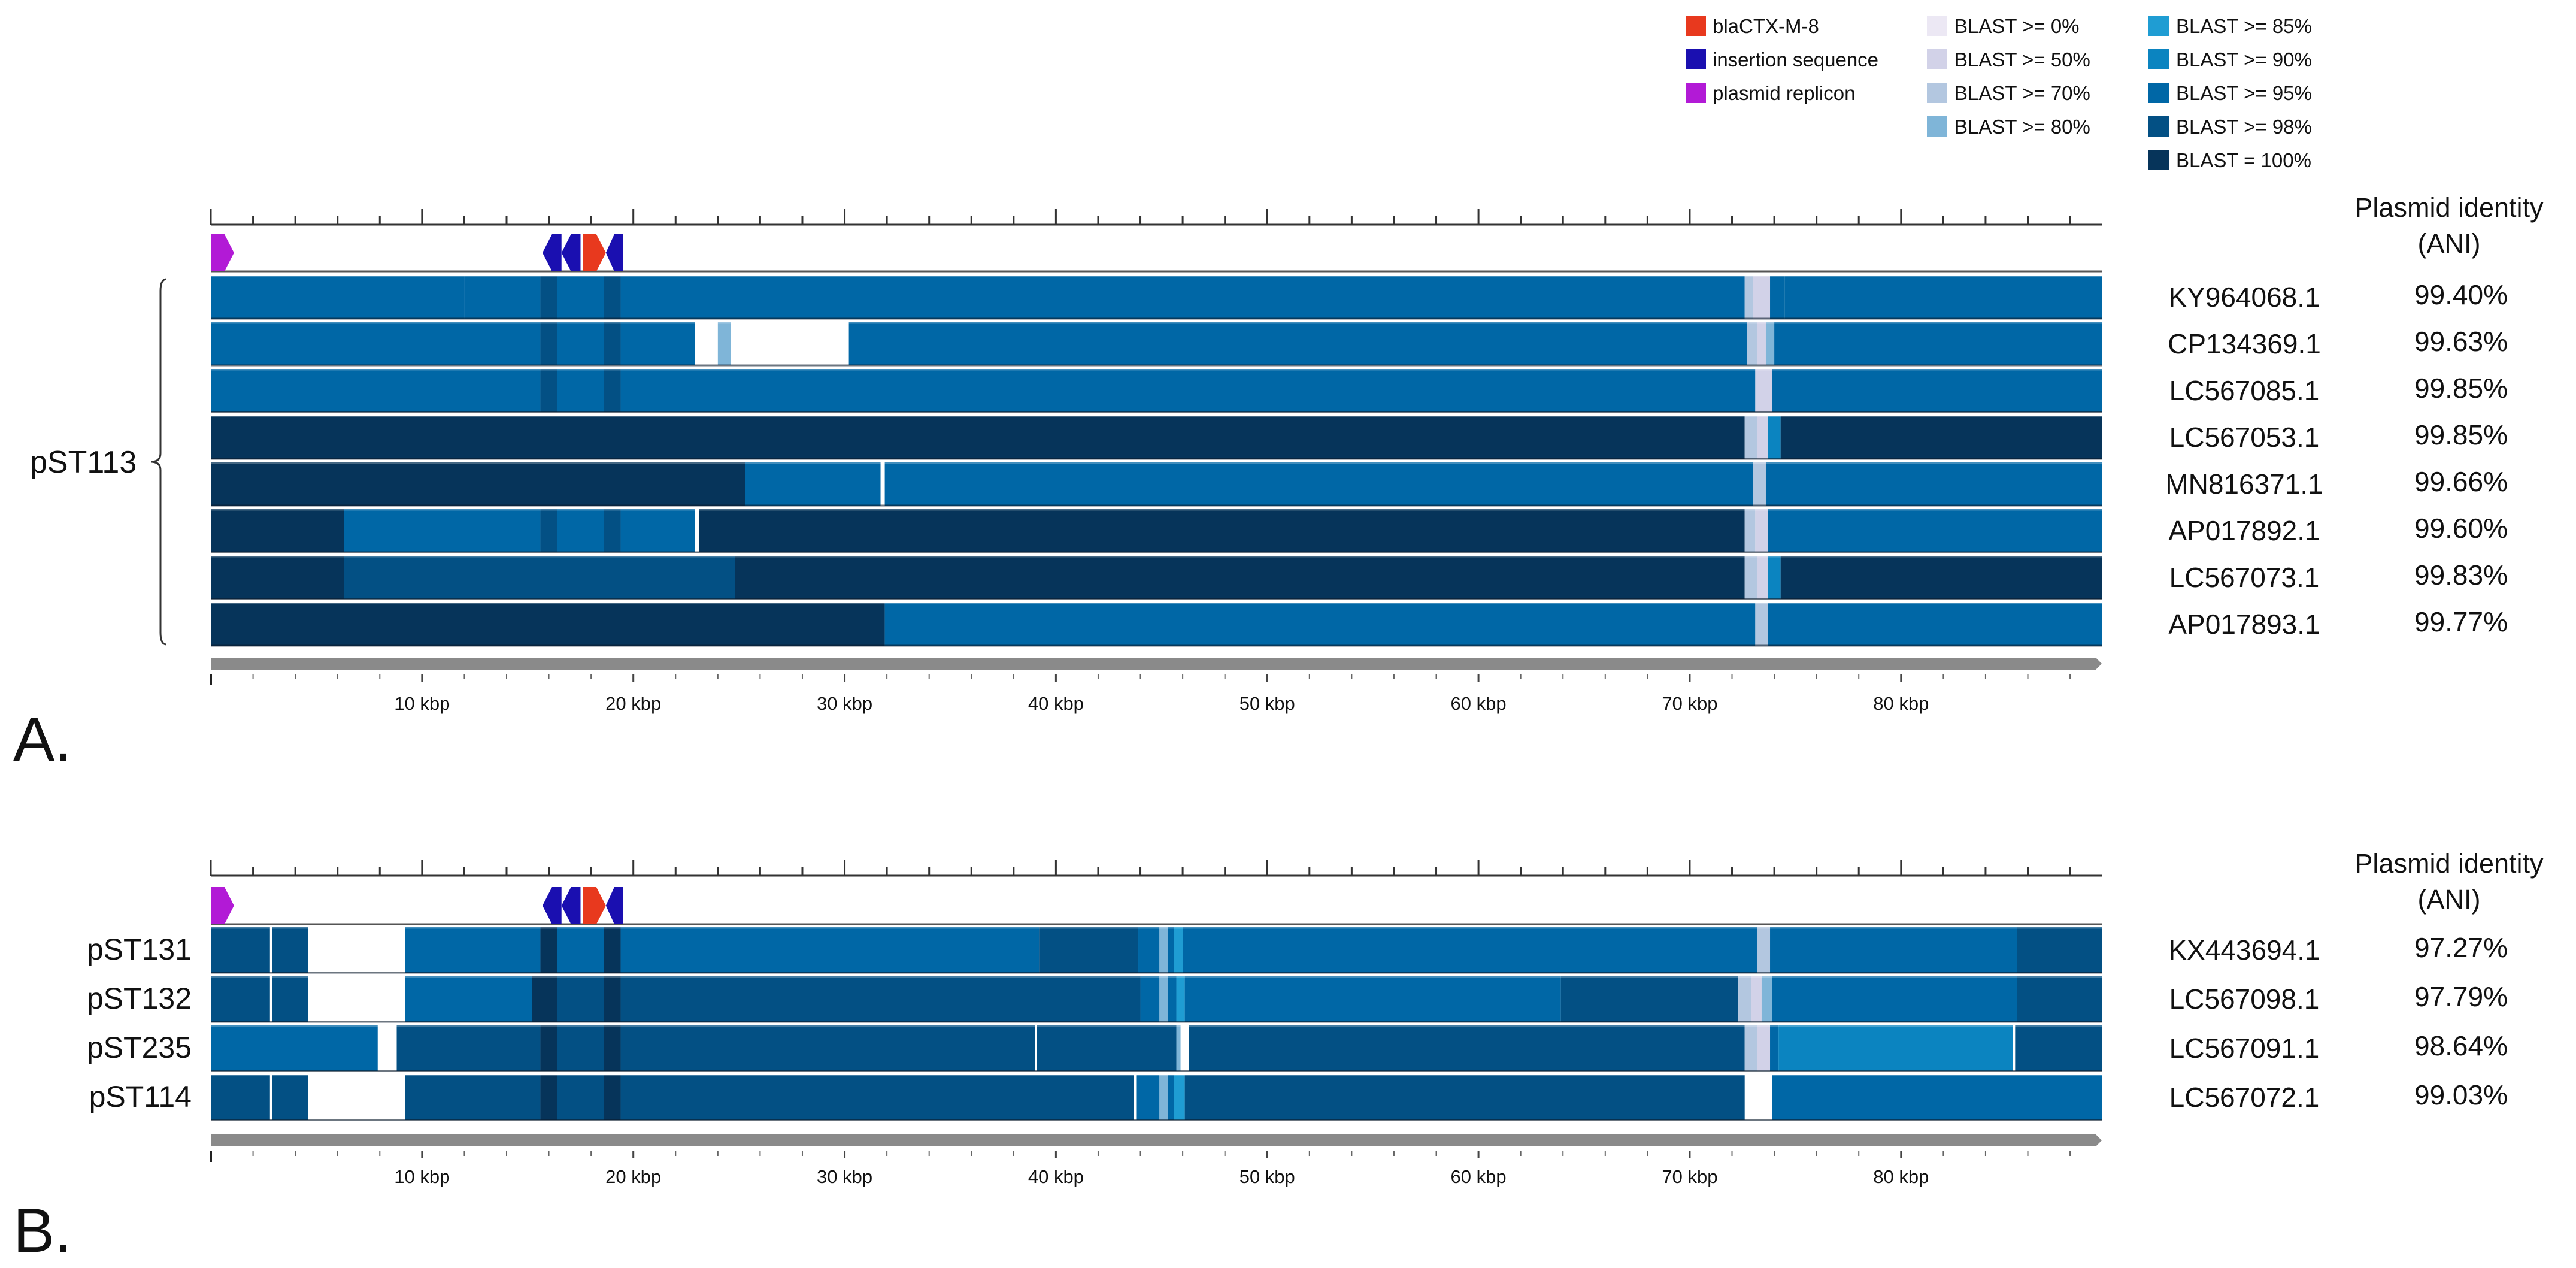 This screenshot has height=1268, width=2576. What do you see at coordinates (2244, 1048) in the screenshot?
I see `accession-label: LC567091.1` at bounding box center [2244, 1048].